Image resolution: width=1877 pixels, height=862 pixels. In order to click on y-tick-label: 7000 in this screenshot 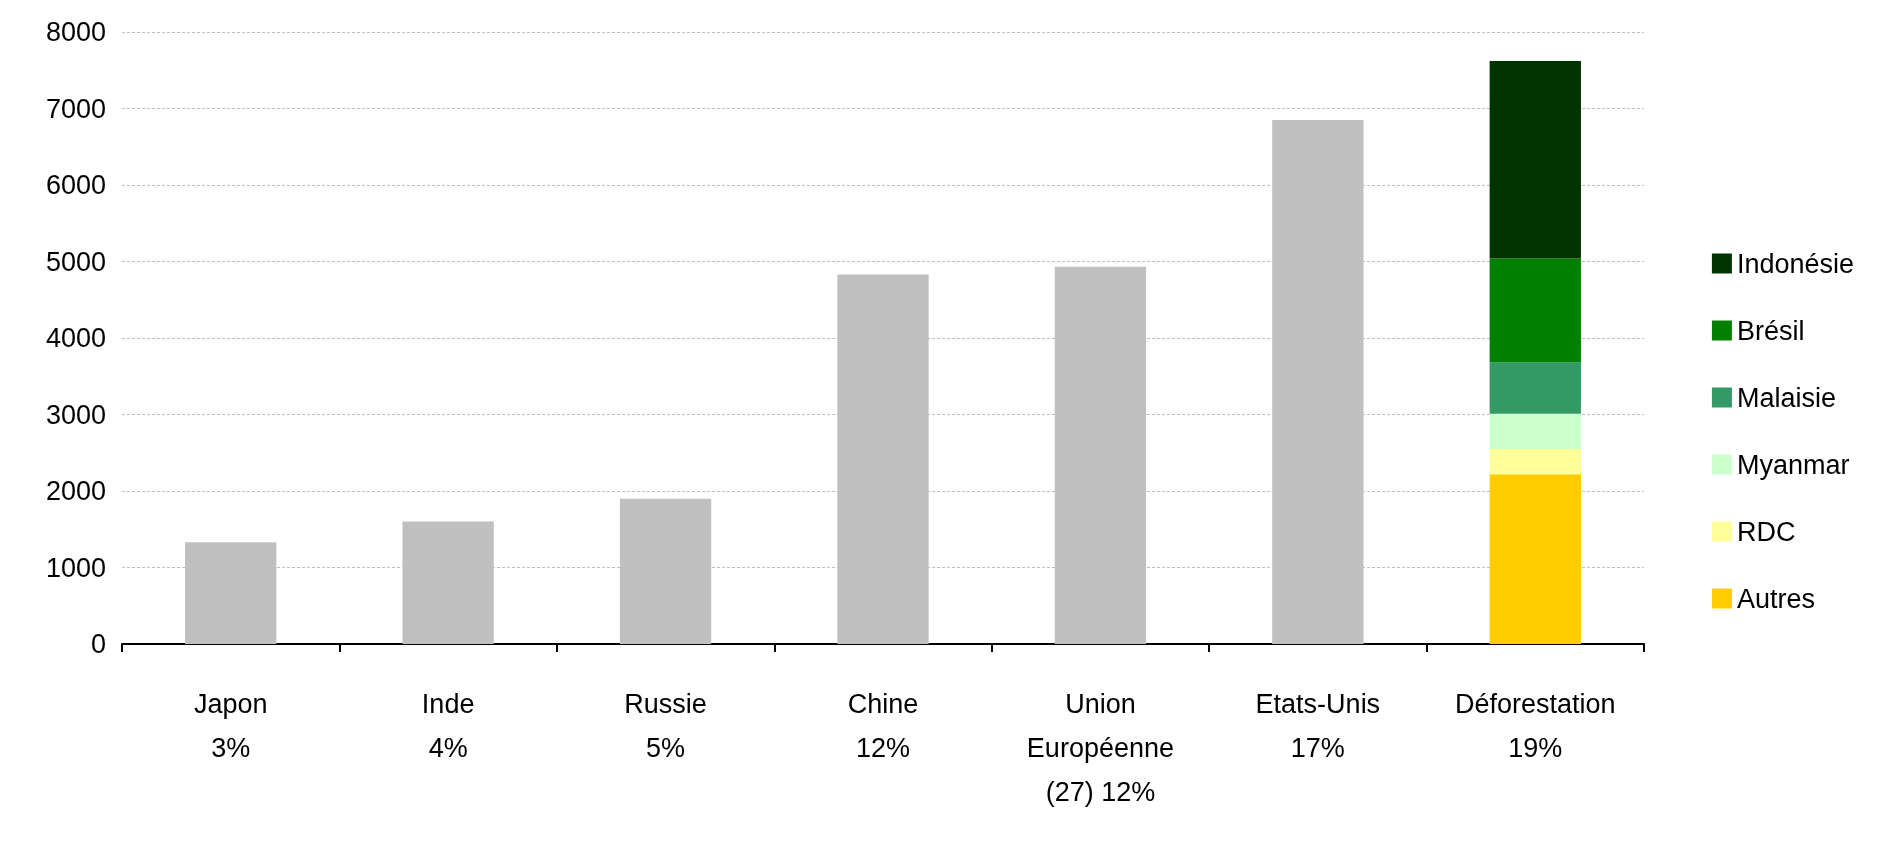, I will do `click(75, 108)`.